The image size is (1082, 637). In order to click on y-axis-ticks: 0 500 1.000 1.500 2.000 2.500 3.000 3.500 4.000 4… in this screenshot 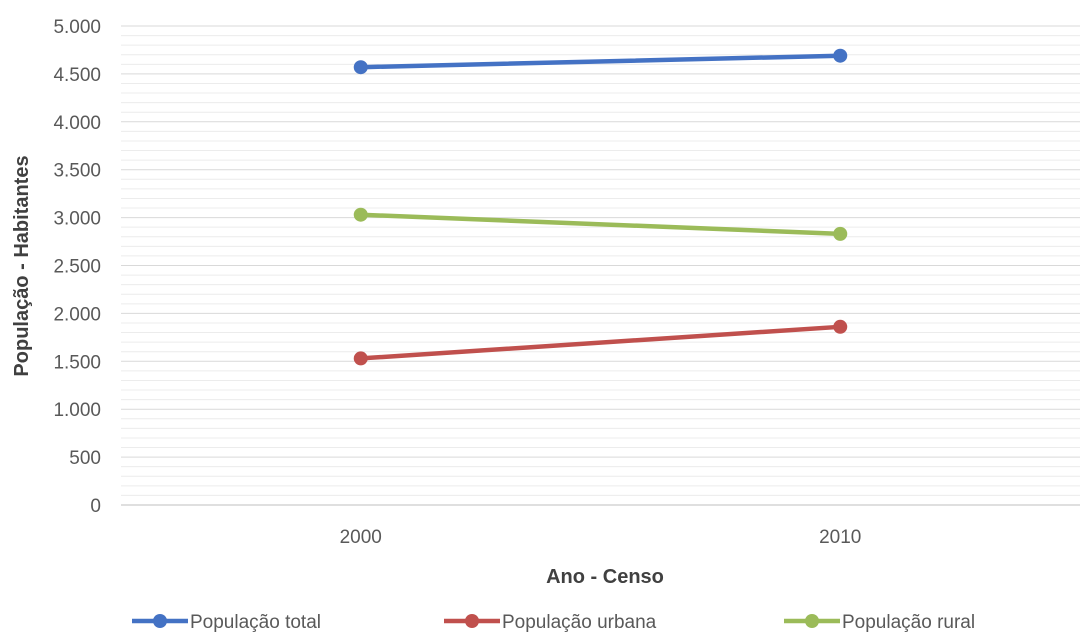, I will do `click(77, 267)`.